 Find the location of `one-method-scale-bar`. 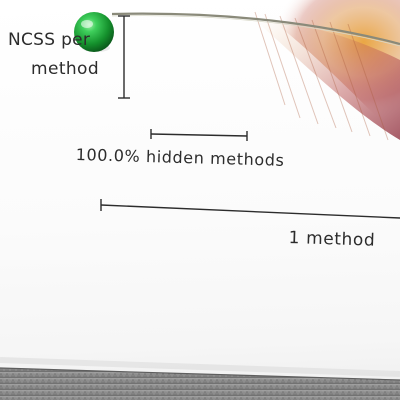

one-method-scale-bar is located at coordinates (250, 211).